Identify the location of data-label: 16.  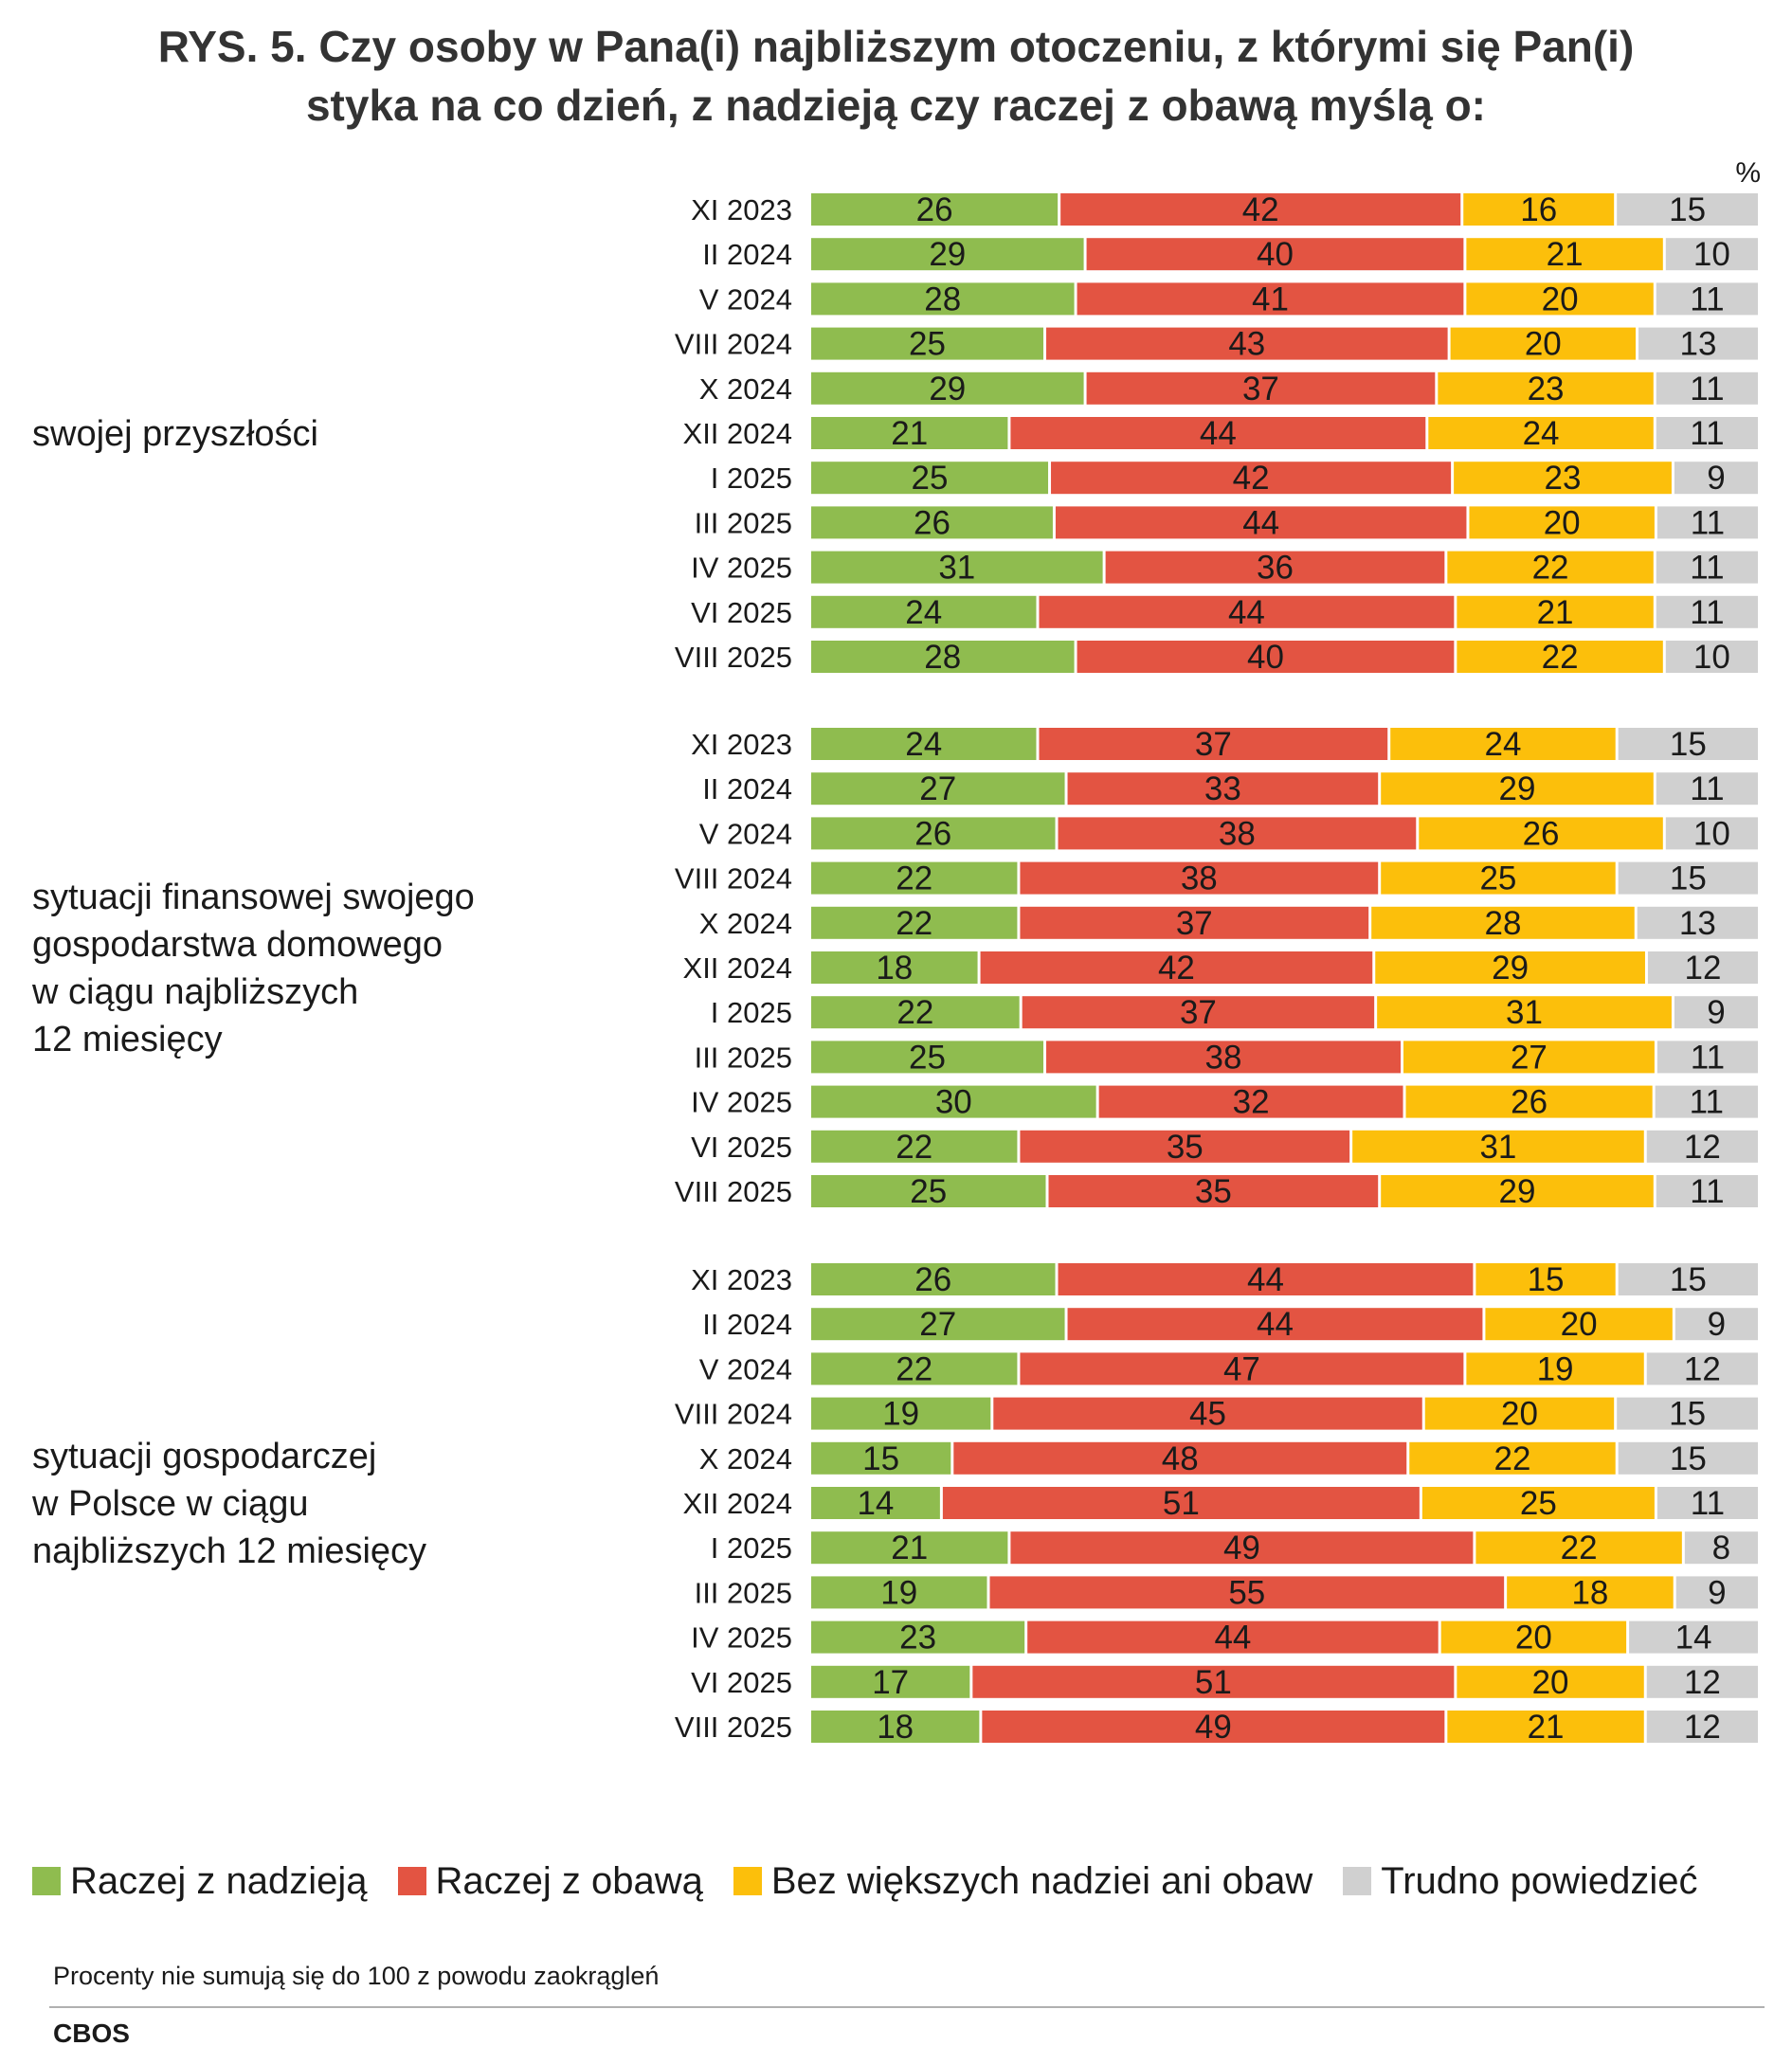
(1538, 210).